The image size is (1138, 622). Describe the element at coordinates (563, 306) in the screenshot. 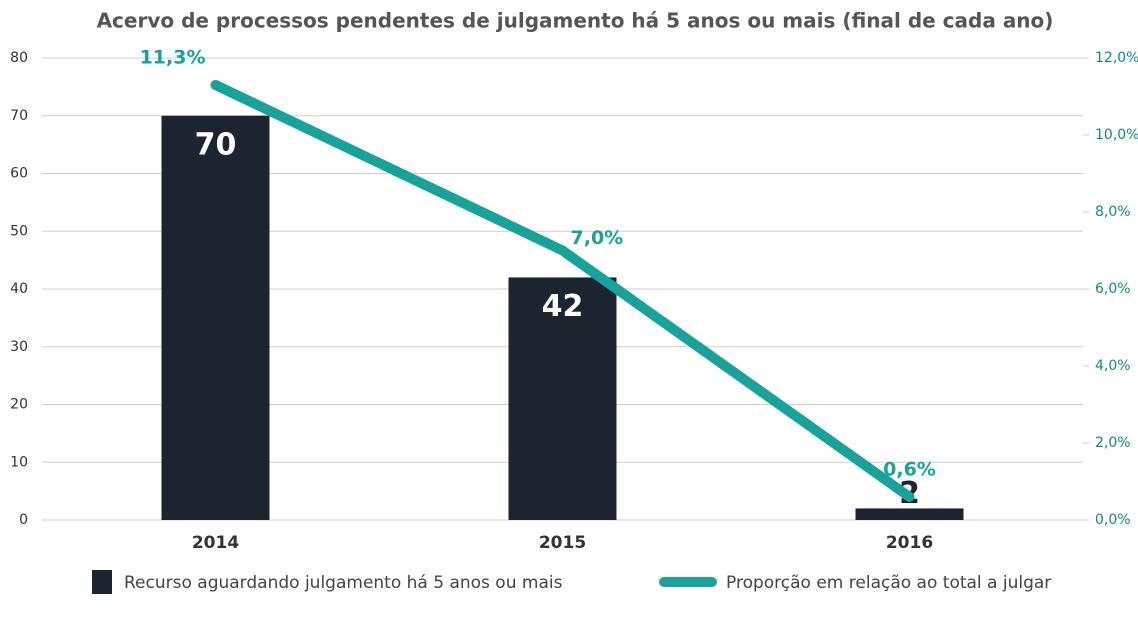

I see `bar-label: 42` at that location.